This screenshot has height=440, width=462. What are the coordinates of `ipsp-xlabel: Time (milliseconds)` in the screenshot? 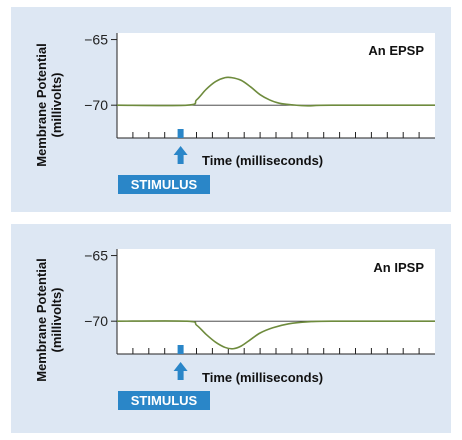 It's located at (262, 377).